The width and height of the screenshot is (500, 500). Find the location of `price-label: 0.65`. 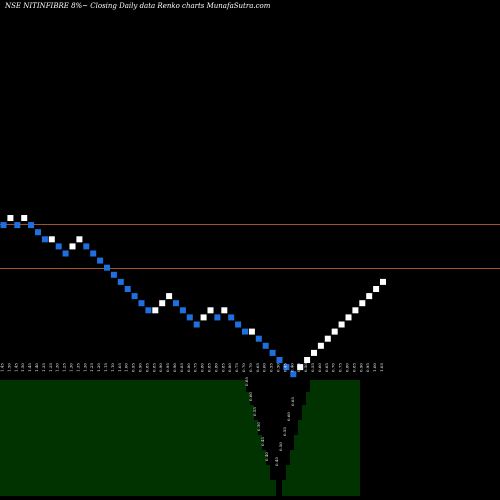

price-label: 0.65 is located at coordinates (257, 367).